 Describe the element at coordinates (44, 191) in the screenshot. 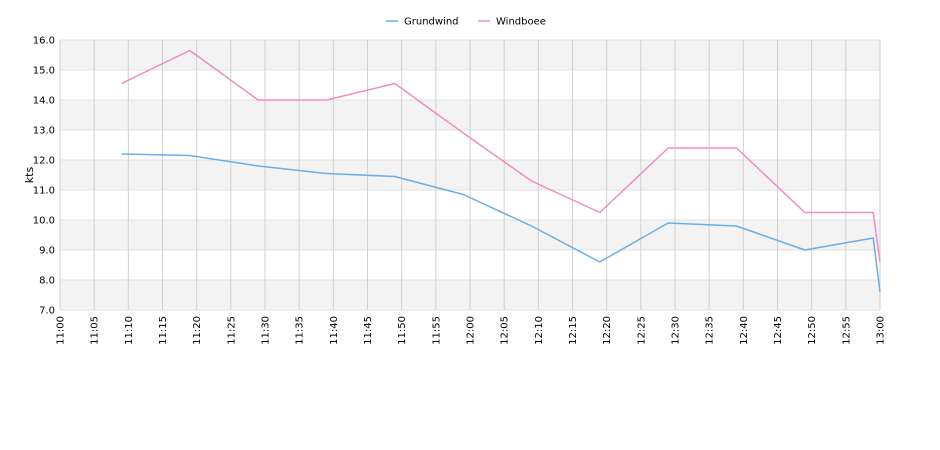

I see `y-tick-label: 11.0` at that location.